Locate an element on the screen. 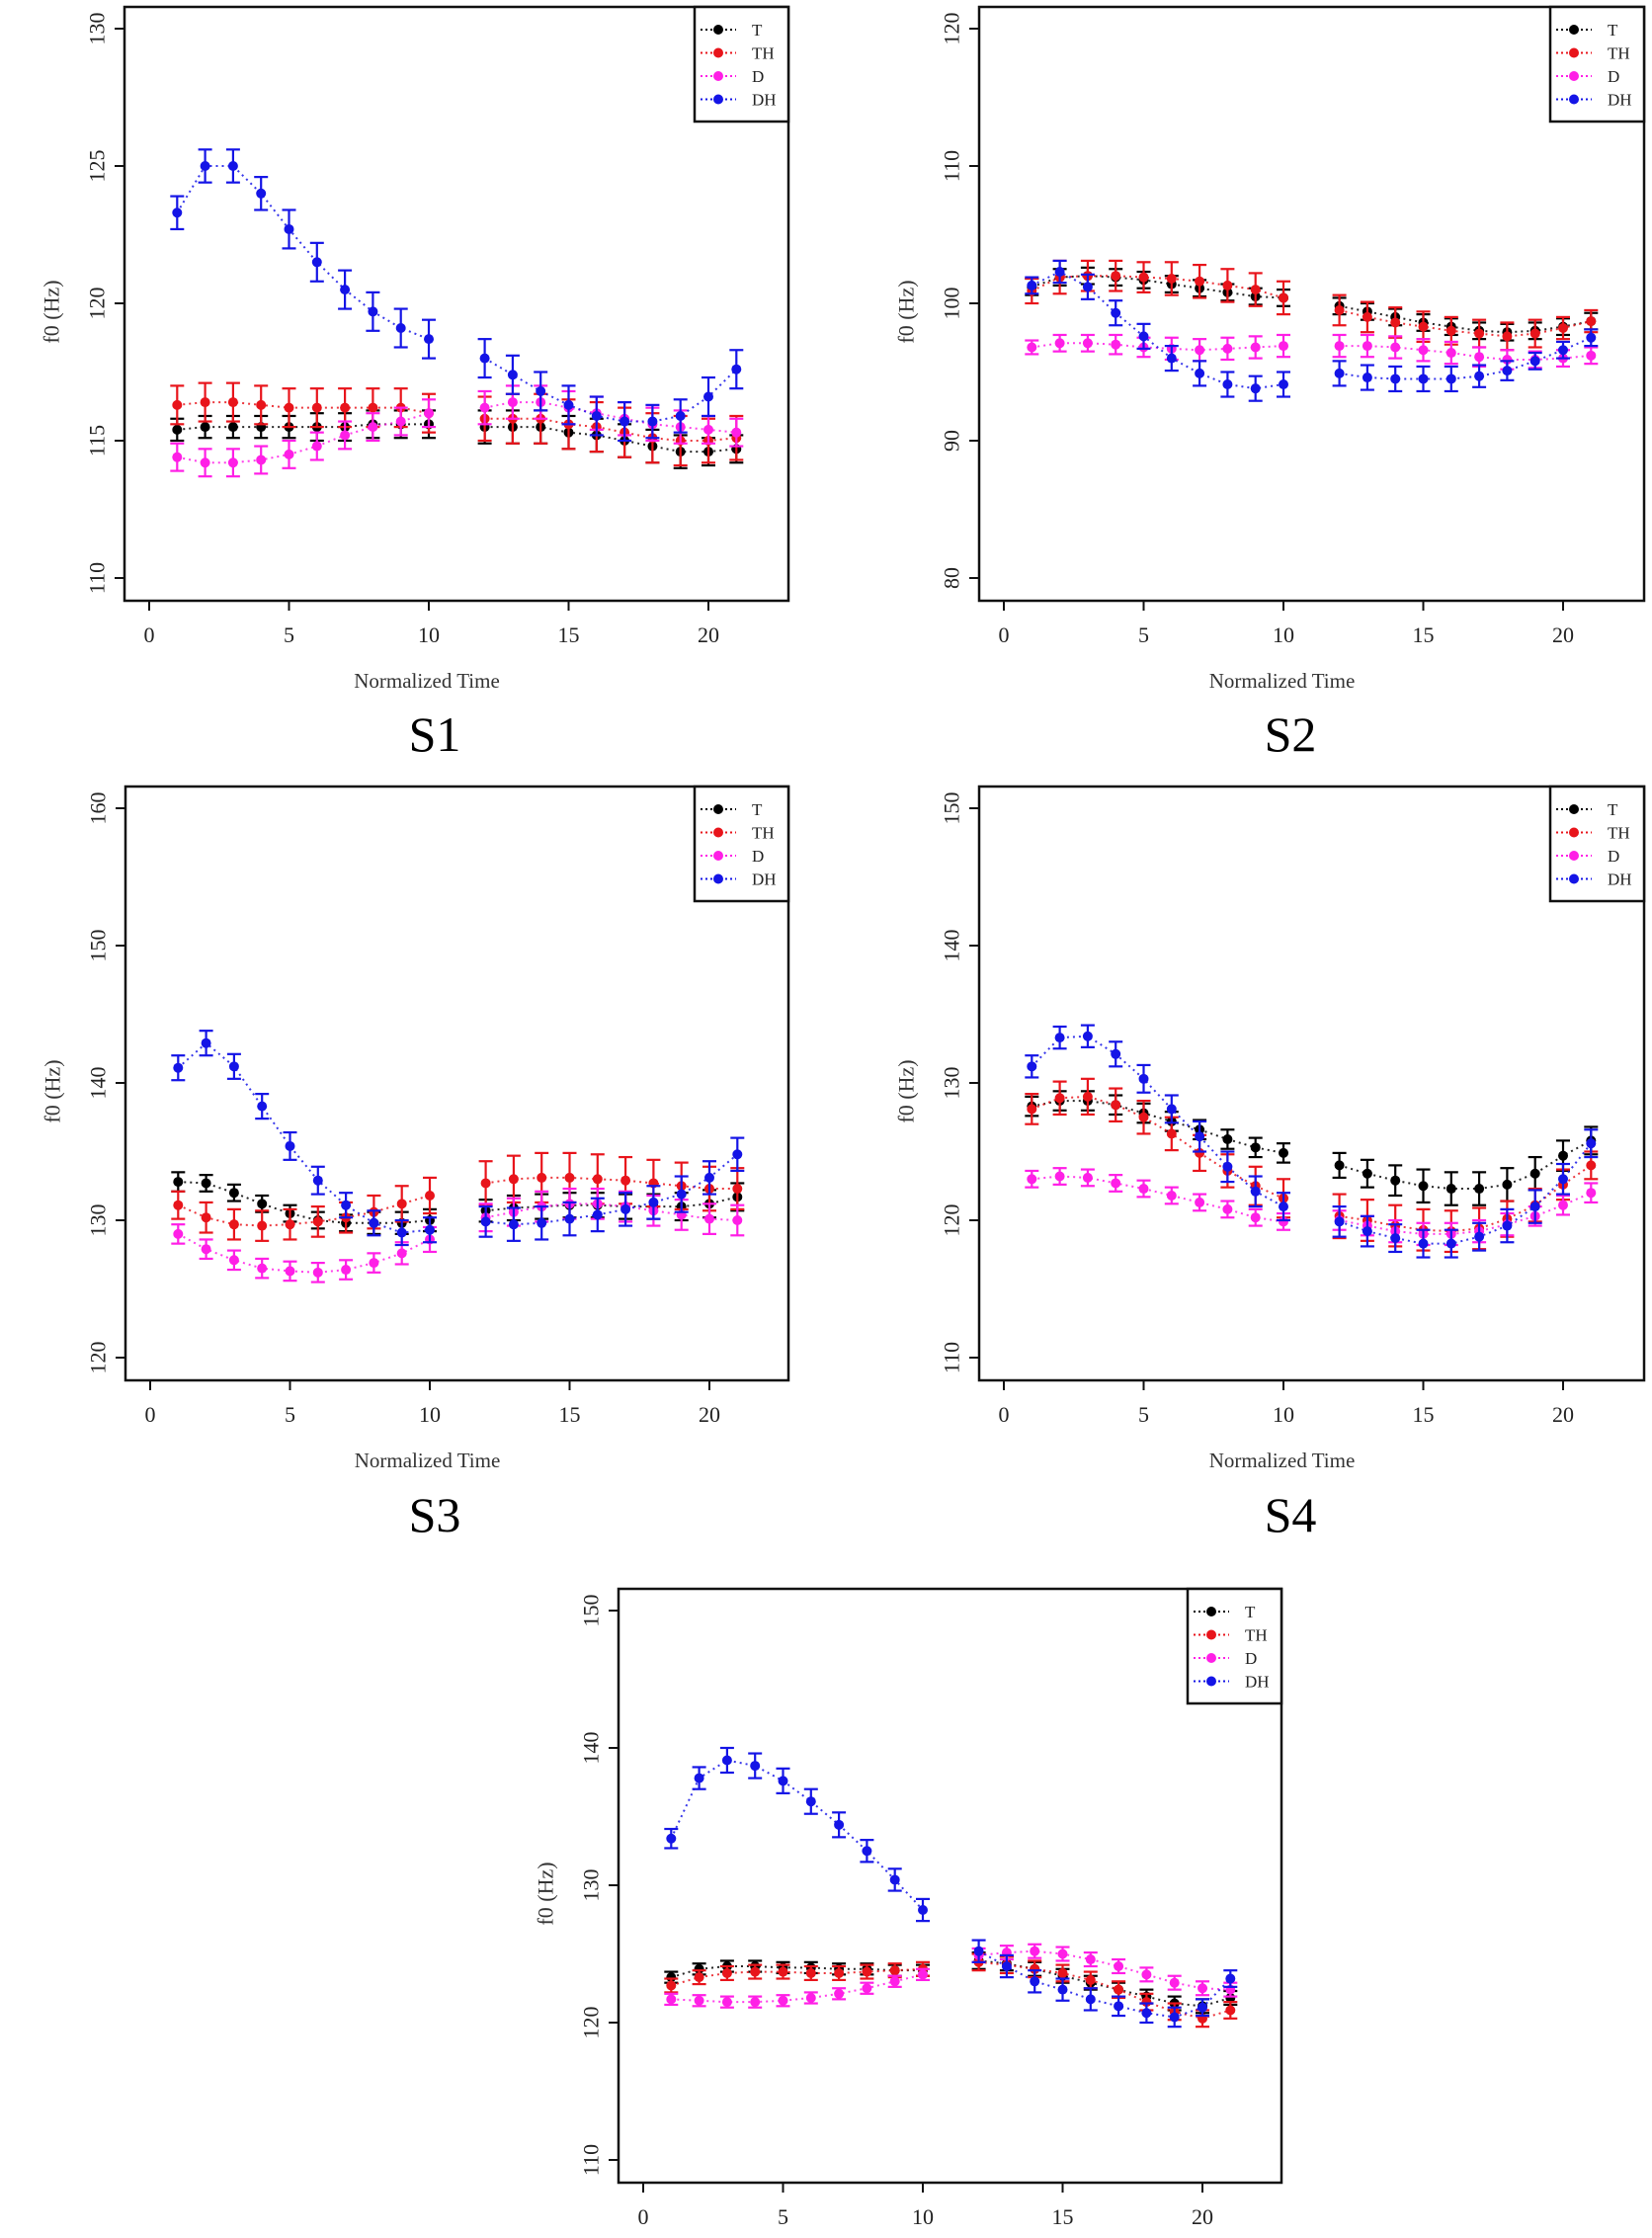 Image resolution: width=1652 pixels, height=2238 pixels. legend-marker-t is located at coordinates (718, 809).